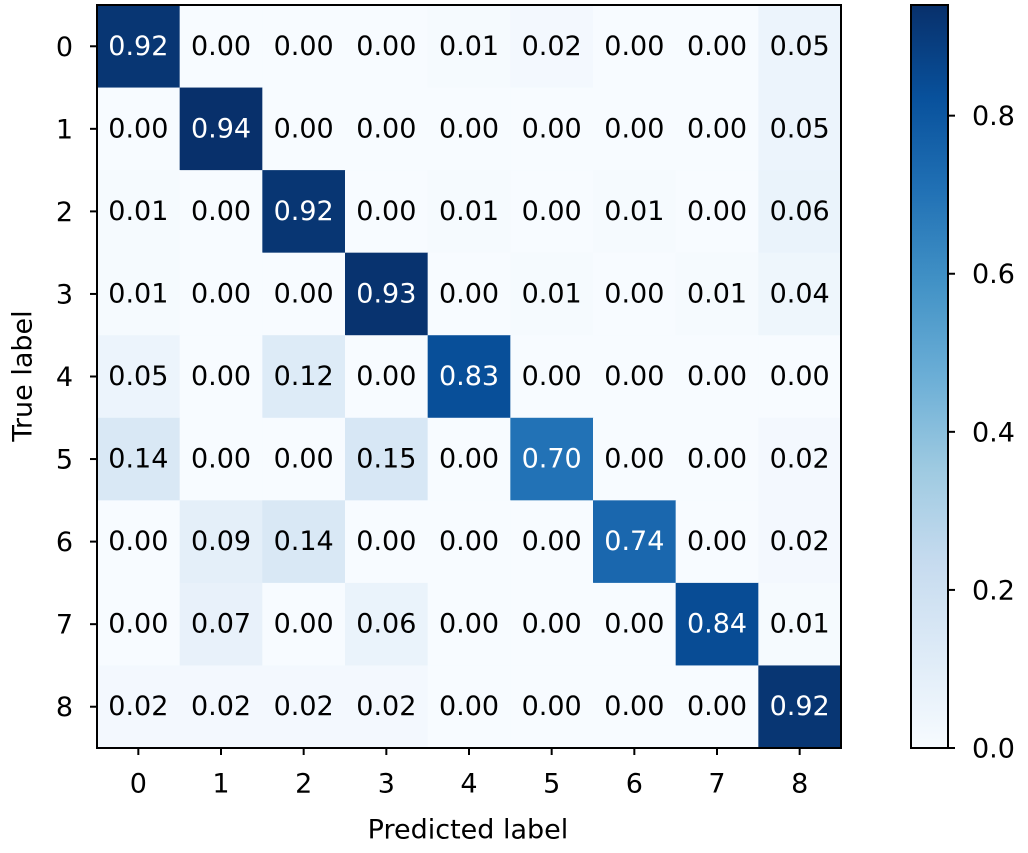 The image size is (1028, 853). Describe the element at coordinates (469, 376) in the screenshot. I see `cell-label: 0.83` at that location.